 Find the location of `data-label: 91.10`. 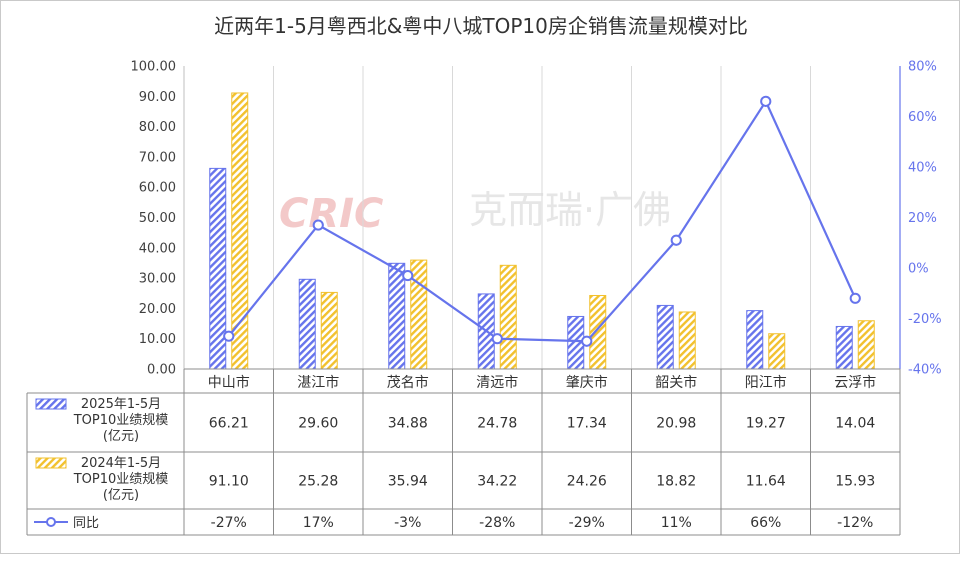

data-label: 91.10 is located at coordinates (229, 482).